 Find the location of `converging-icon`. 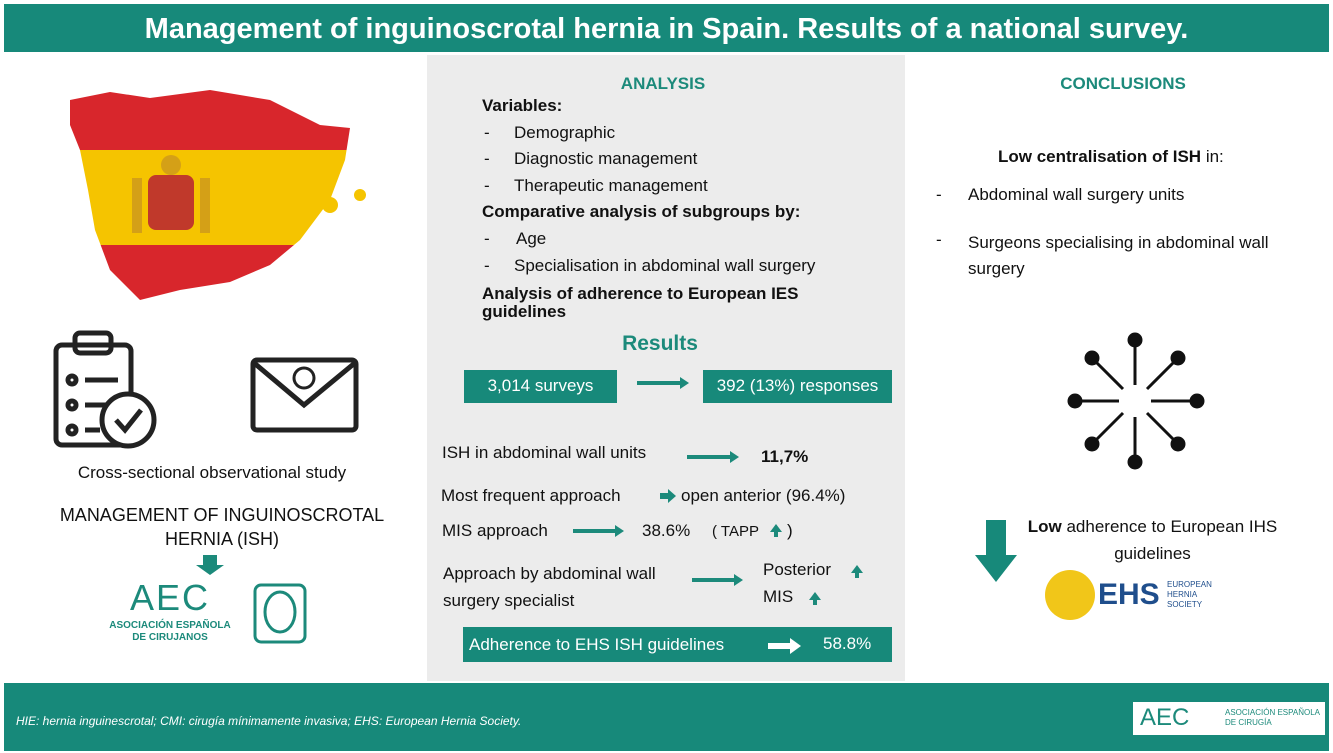

converging-icon is located at coordinates (1136, 401).